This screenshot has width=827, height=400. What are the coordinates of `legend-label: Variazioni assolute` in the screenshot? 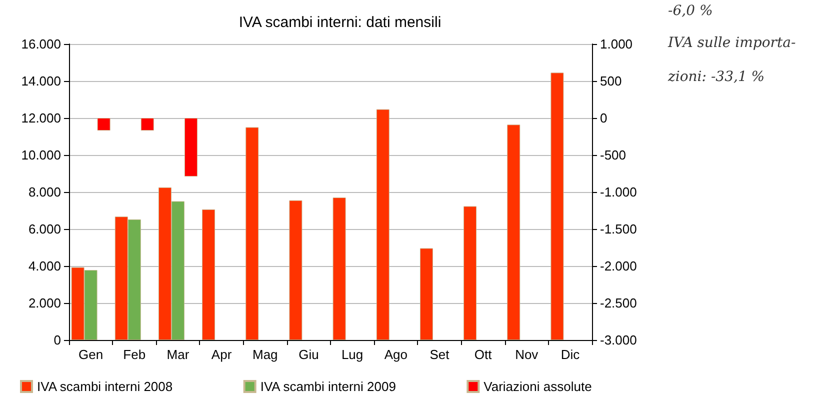 It's located at (538, 386).